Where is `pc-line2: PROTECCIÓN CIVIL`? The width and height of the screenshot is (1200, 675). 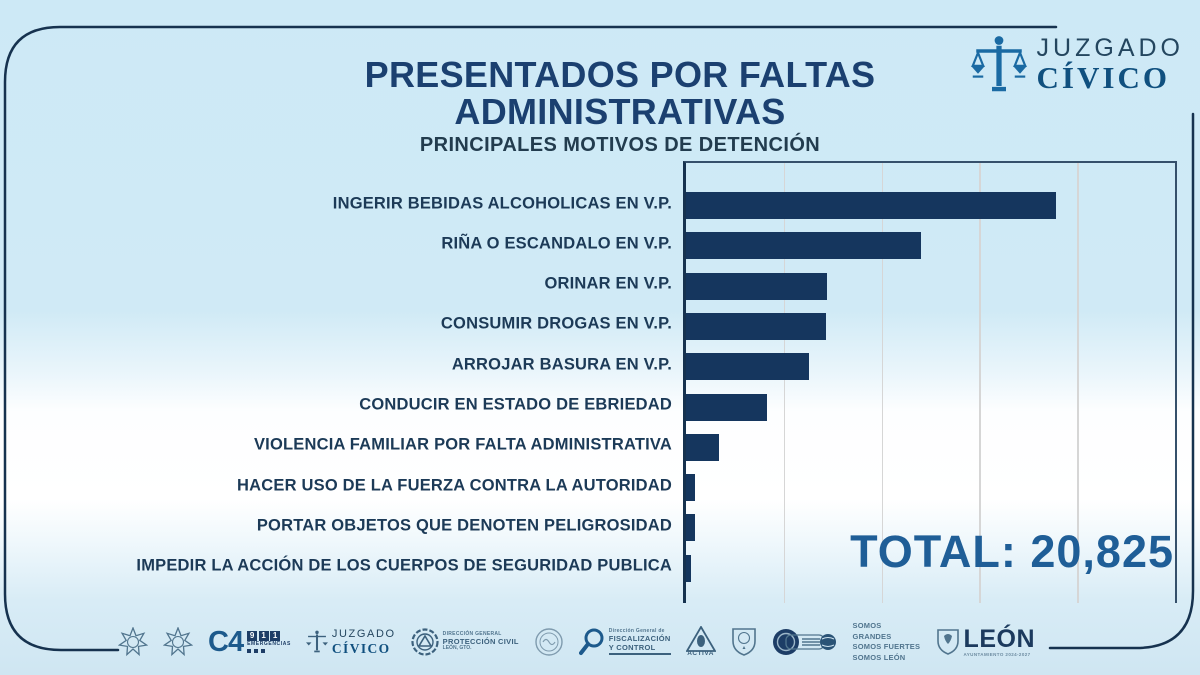
pc-line2: PROTECCIÓN CIVIL is located at coordinates (480, 641).